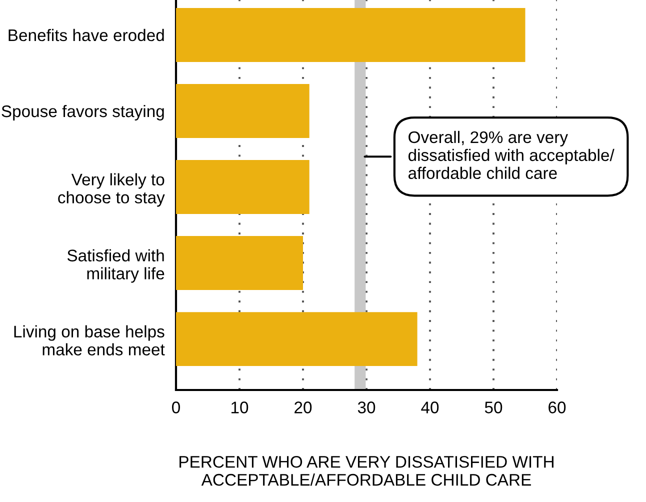 Image resolution: width=646 pixels, height=502 pixels. Describe the element at coordinates (367, 471) in the screenshot. I see `x-axis-title: PERCENT WHO ARE VERY DISSATISFIED WITH ACCEPTABLE/AFFORDABLE CHILD CARE` at that location.